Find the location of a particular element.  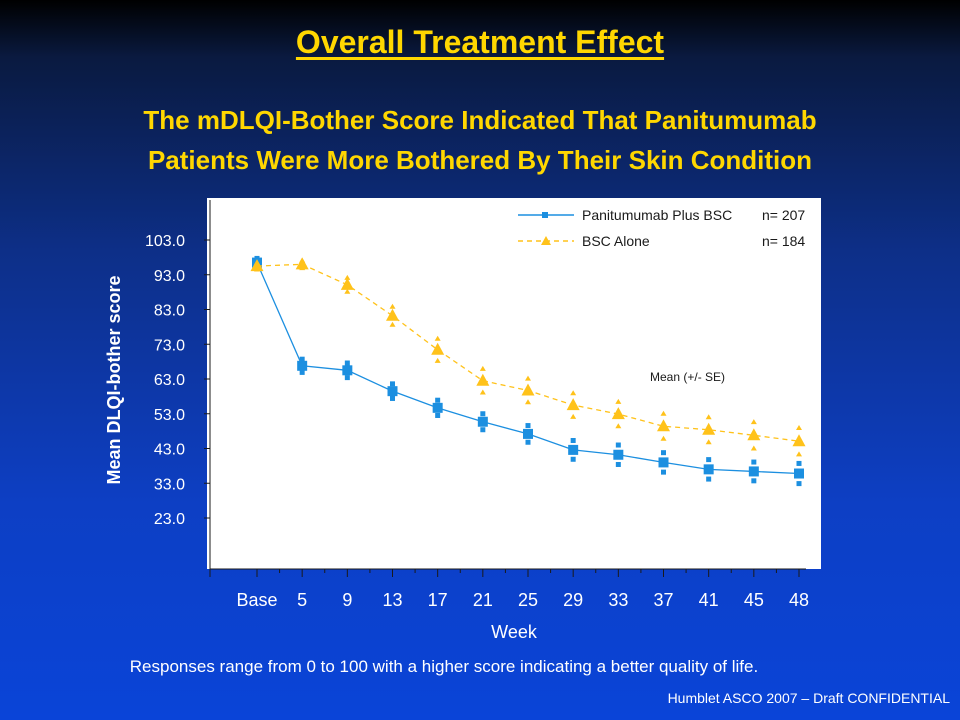

legend-label-panitumumab: Panitumumab Plus BSC is located at coordinates (657, 215).